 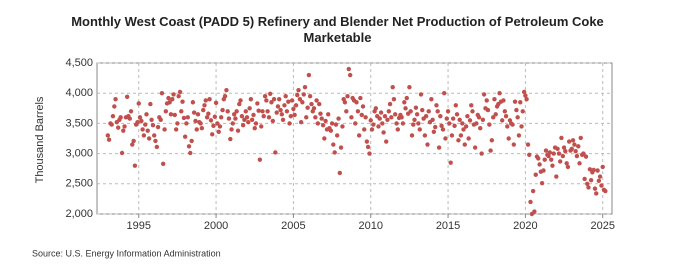 I want to click on y-tick-label: 3,000, so click(x=79, y=154).